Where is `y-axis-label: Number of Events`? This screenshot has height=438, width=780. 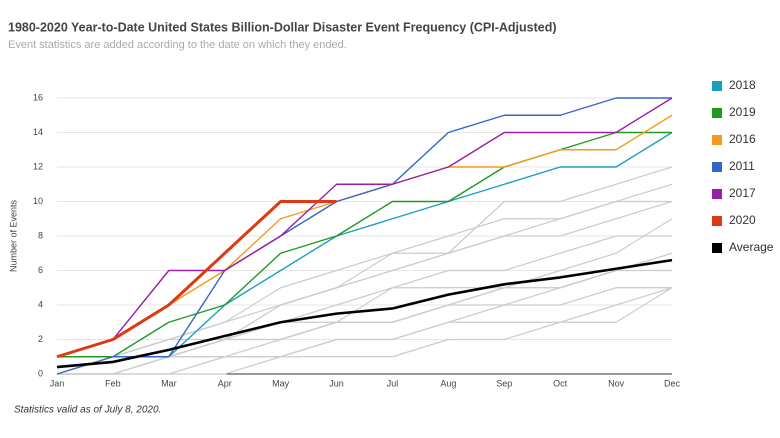 y-axis-label: Number of Events is located at coordinates (13, 235).